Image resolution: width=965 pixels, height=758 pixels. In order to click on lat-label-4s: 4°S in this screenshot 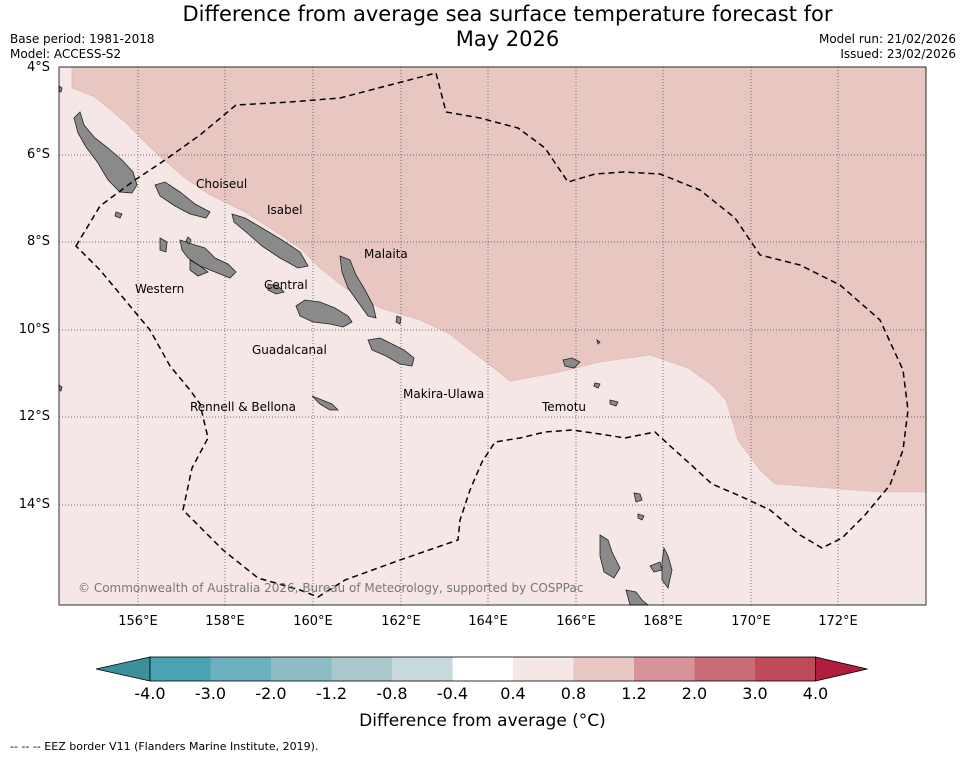, I will do `click(38, 67)`.